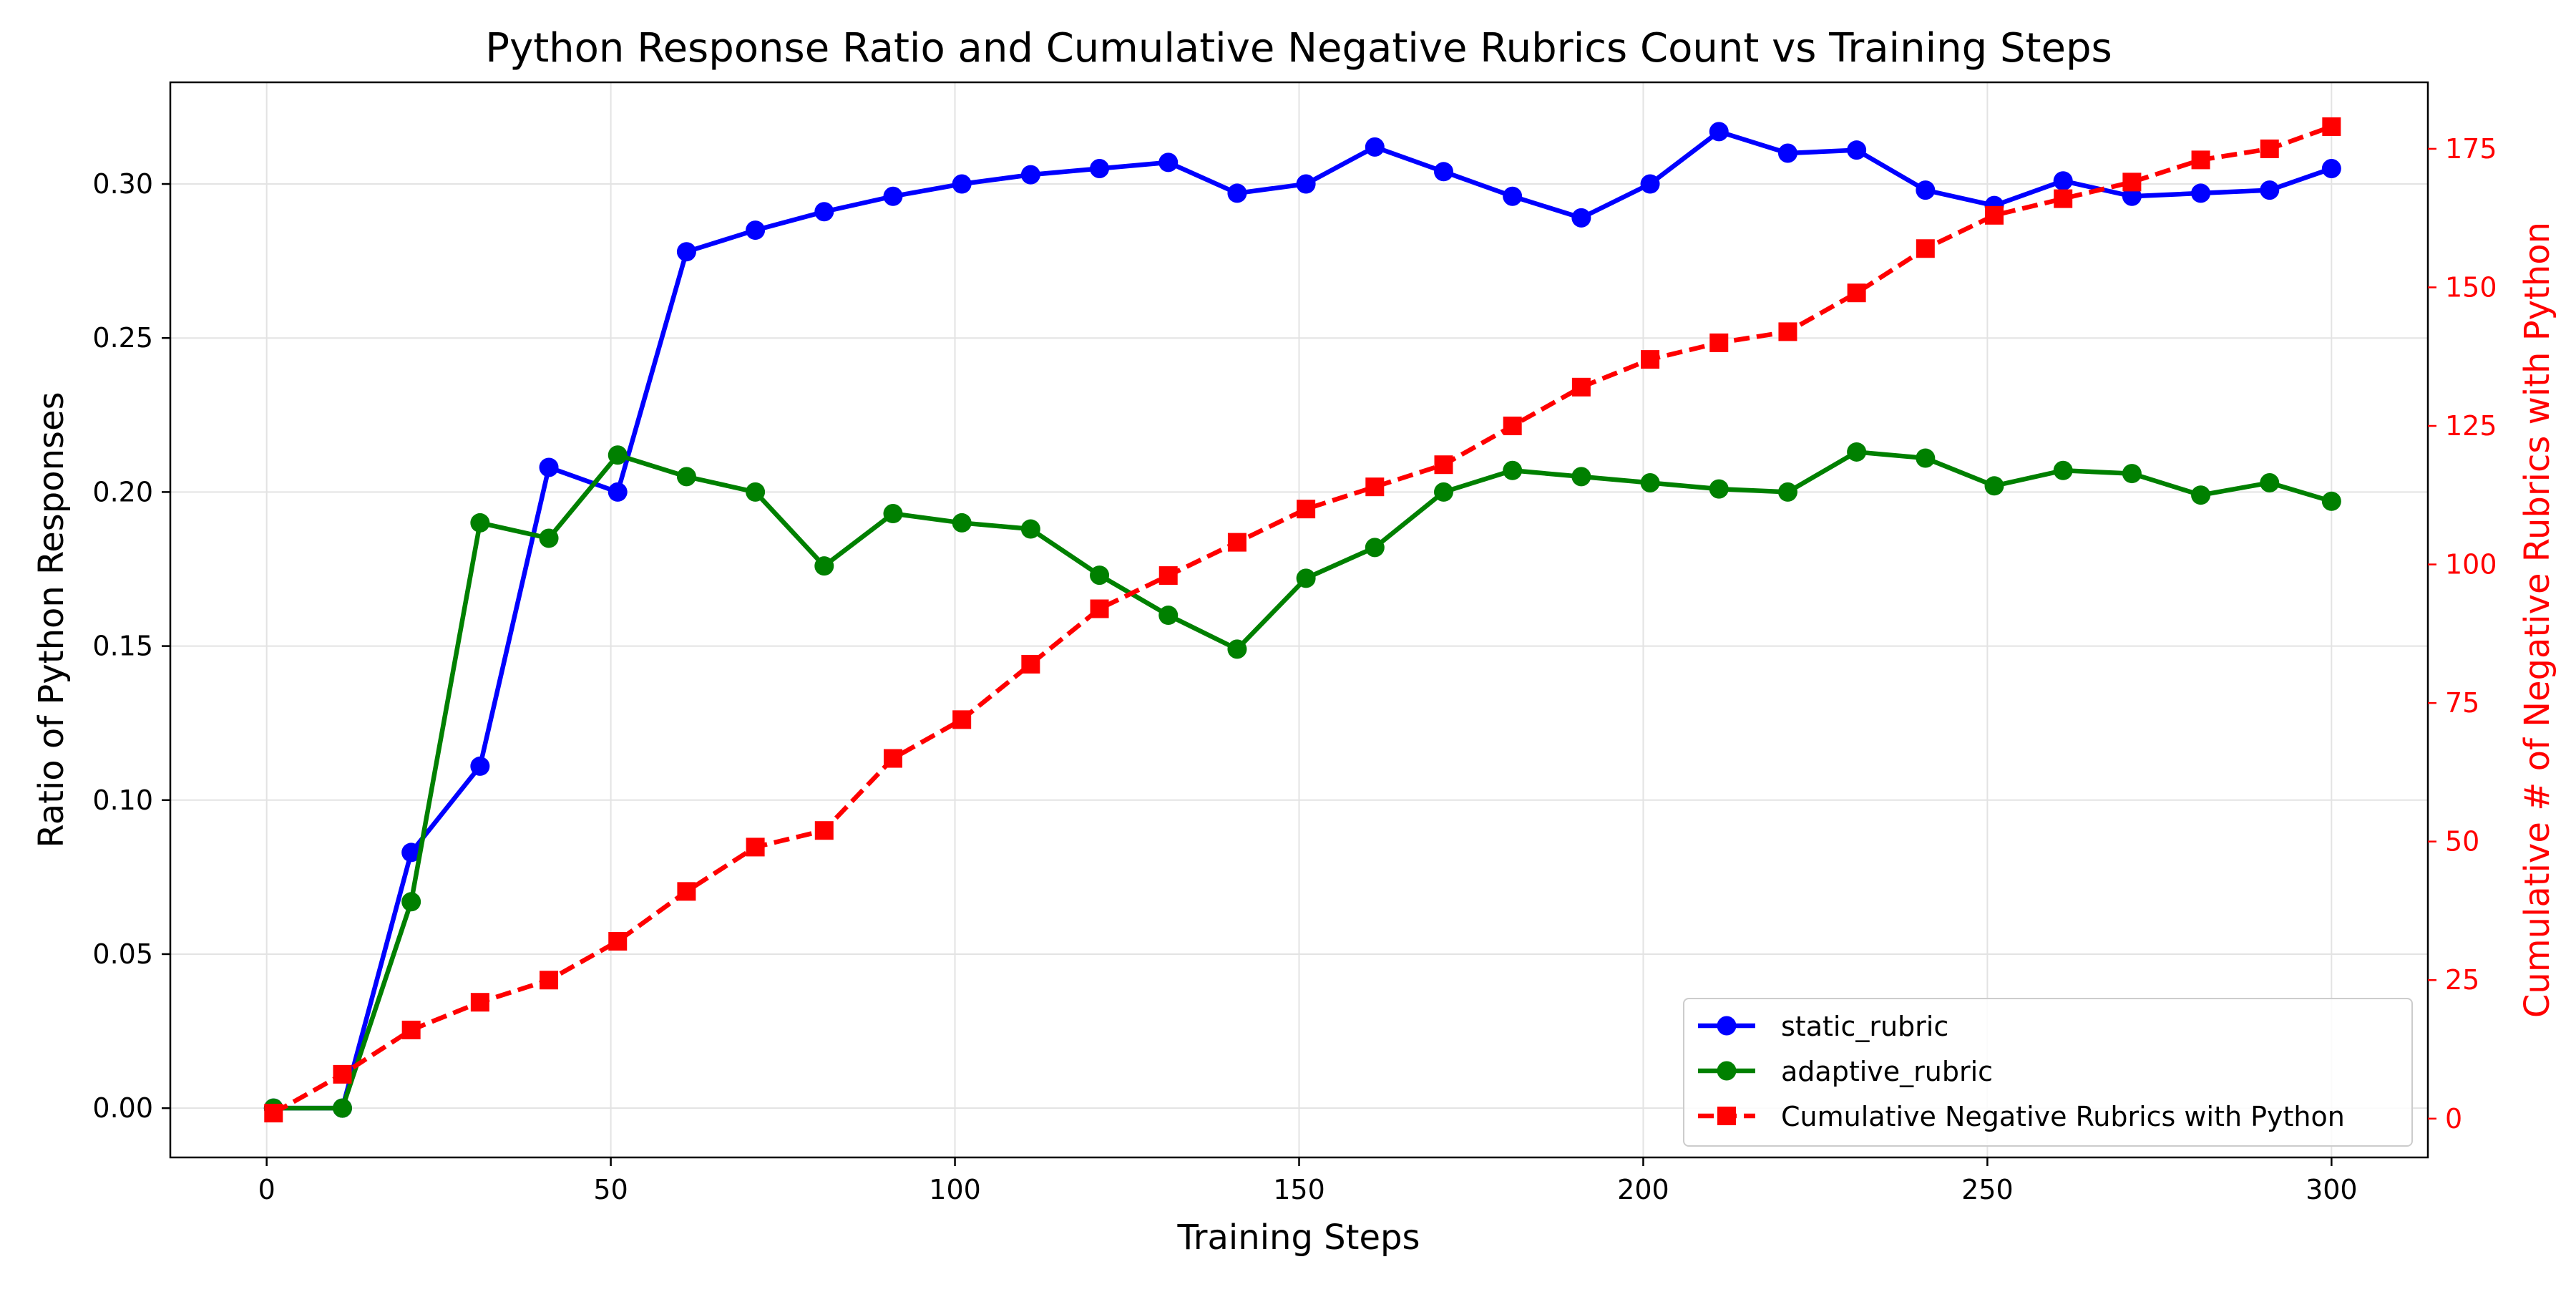  What do you see at coordinates (122, 800) in the screenshot?
I see `y-tick-label: 0.10` at bounding box center [122, 800].